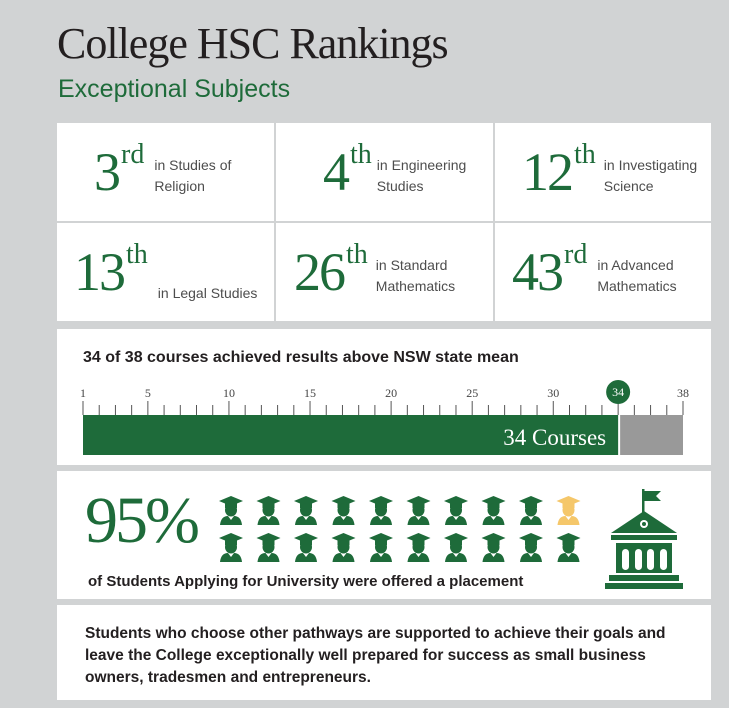  I want to click on ruler-tick-label: 20, so click(391, 393).